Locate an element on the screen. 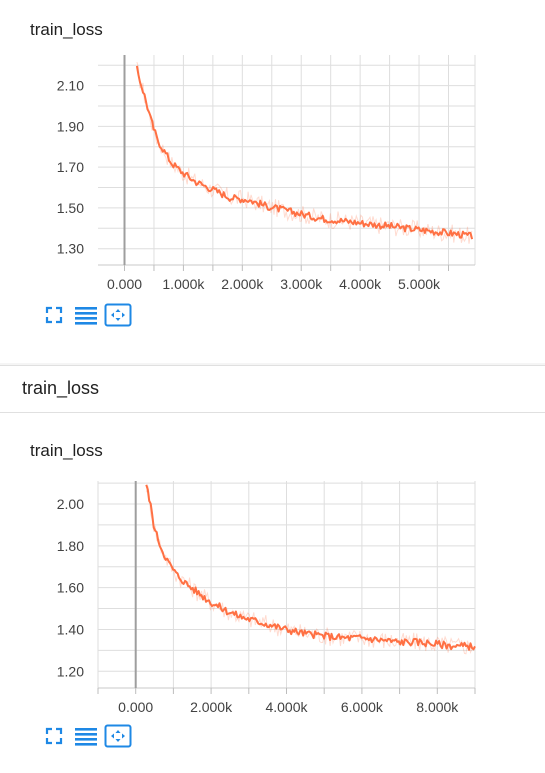 This screenshot has height=773, width=545. y-tick-label: 1.70 is located at coordinates (70, 167).